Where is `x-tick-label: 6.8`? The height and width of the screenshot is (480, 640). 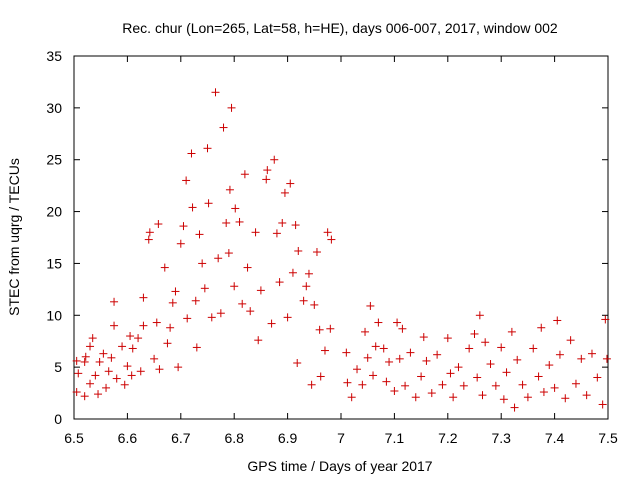 x-tick-label: 6.8 is located at coordinates (234, 438).